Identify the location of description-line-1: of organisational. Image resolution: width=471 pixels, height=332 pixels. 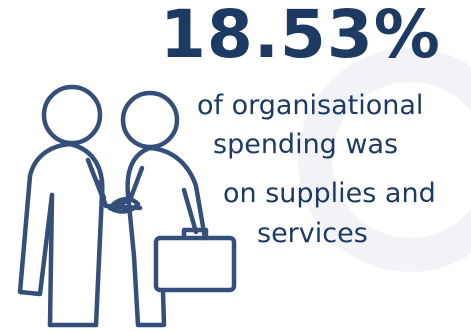
(310, 105).